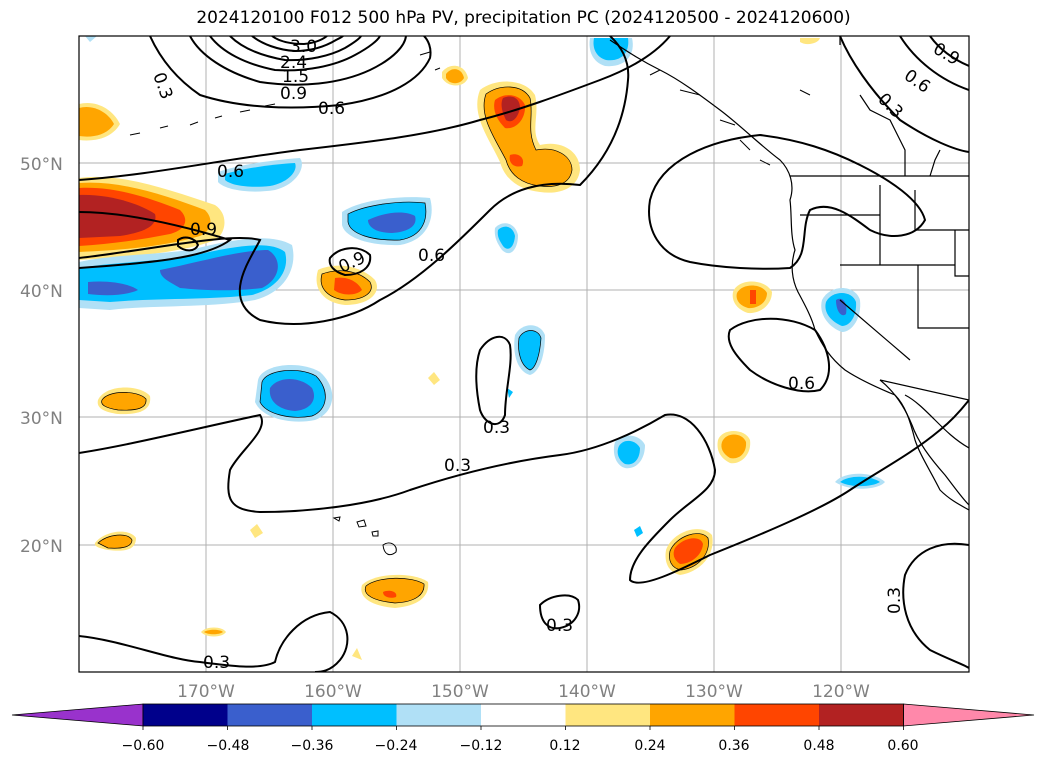 This screenshot has height=765, width=1047. Describe the element at coordinates (523, 692) in the screenshot. I see `lon-tick-labels: 170°W 160°W 150°W 140°W 130°W 120°W` at that location.